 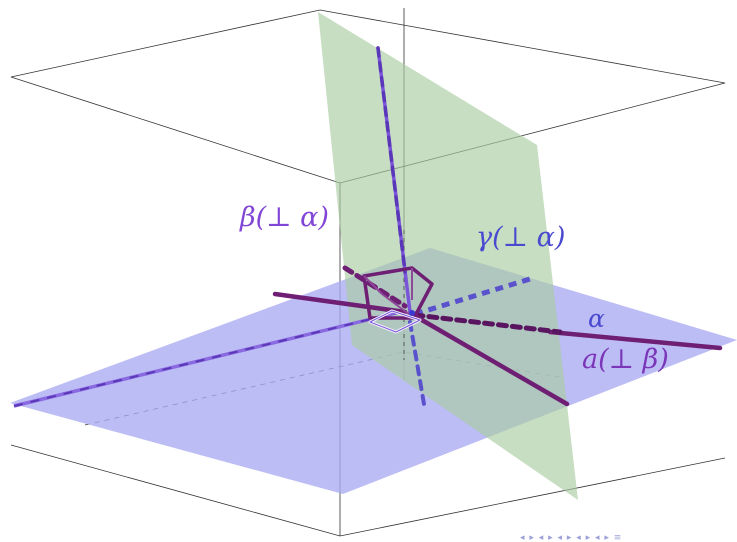 I want to click on line-a-left, so click(x=340, y=303).